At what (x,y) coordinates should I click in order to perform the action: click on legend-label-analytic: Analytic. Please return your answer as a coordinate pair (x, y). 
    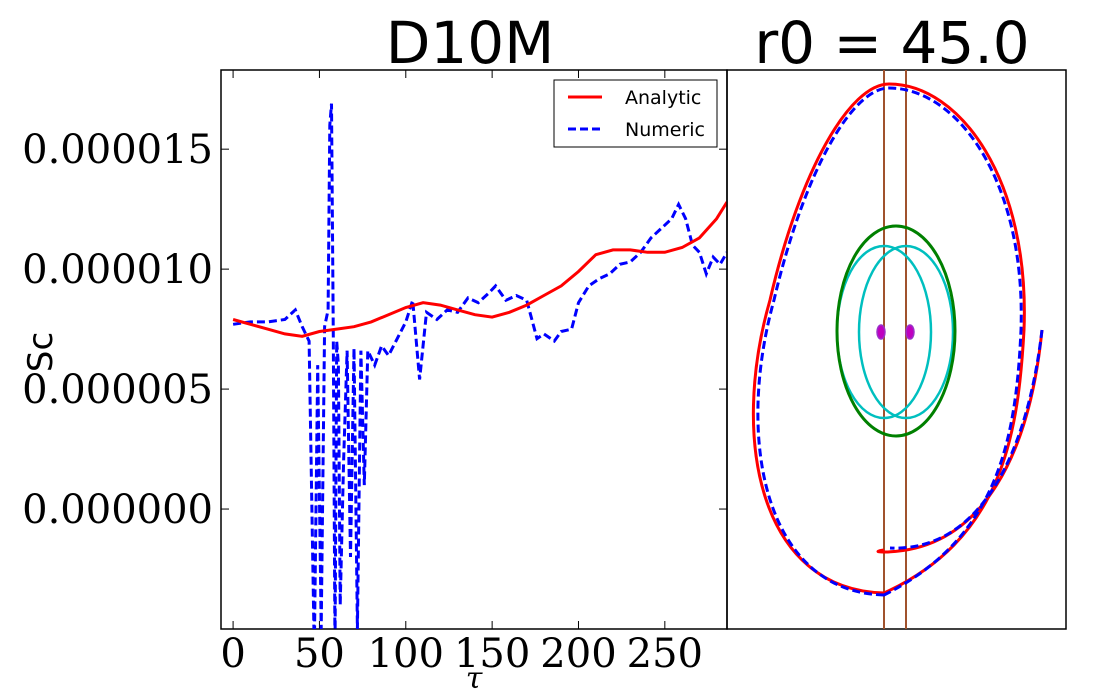
    Looking at the image, I should click on (663, 98).